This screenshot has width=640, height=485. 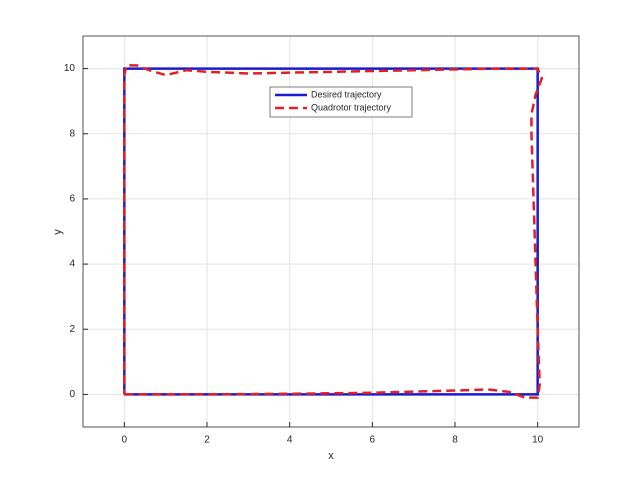 What do you see at coordinates (72, 199) in the screenshot?
I see `y-tick-label: 6` at bounding box center [72, 199].